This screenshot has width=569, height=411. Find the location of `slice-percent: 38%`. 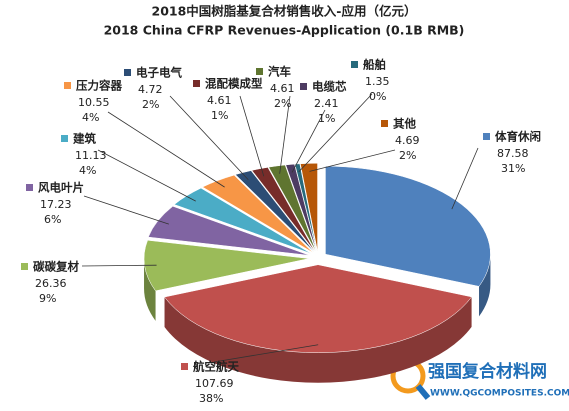

slice-percent: 38% is located at coordinates (211, 398).